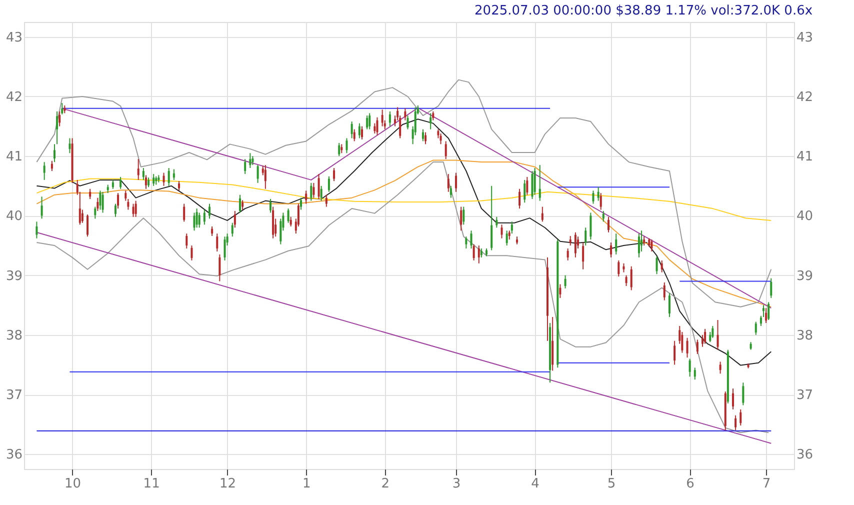 The width and height of the screenshot is (854, 505). What do you see at coordinates (805, 455) in the screenshot?
I see `y2-tick-label: 36` at bounding box center [805, 455].